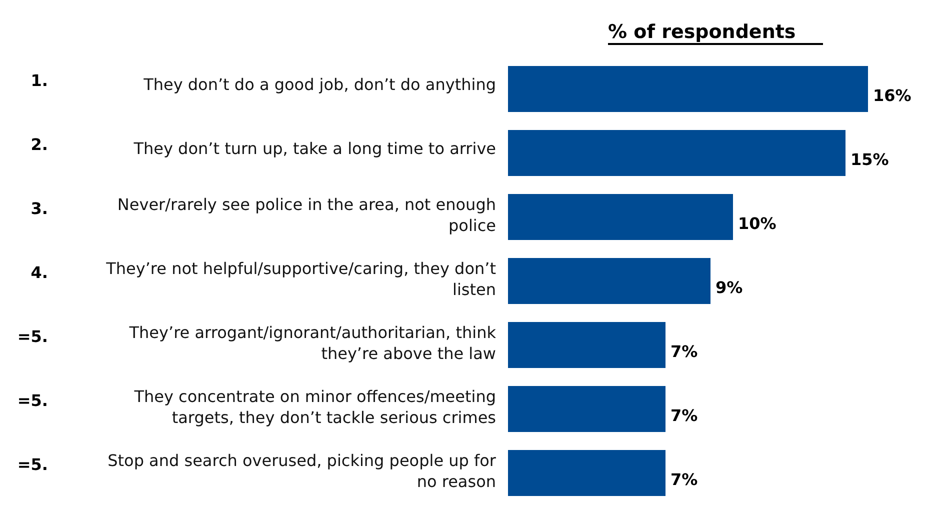 The width and height of the screenshot is (933, 527). What do you see at coordinates (39, 144) in the screenshot?
I see `text: 2.` at bounding box center [39, 144].